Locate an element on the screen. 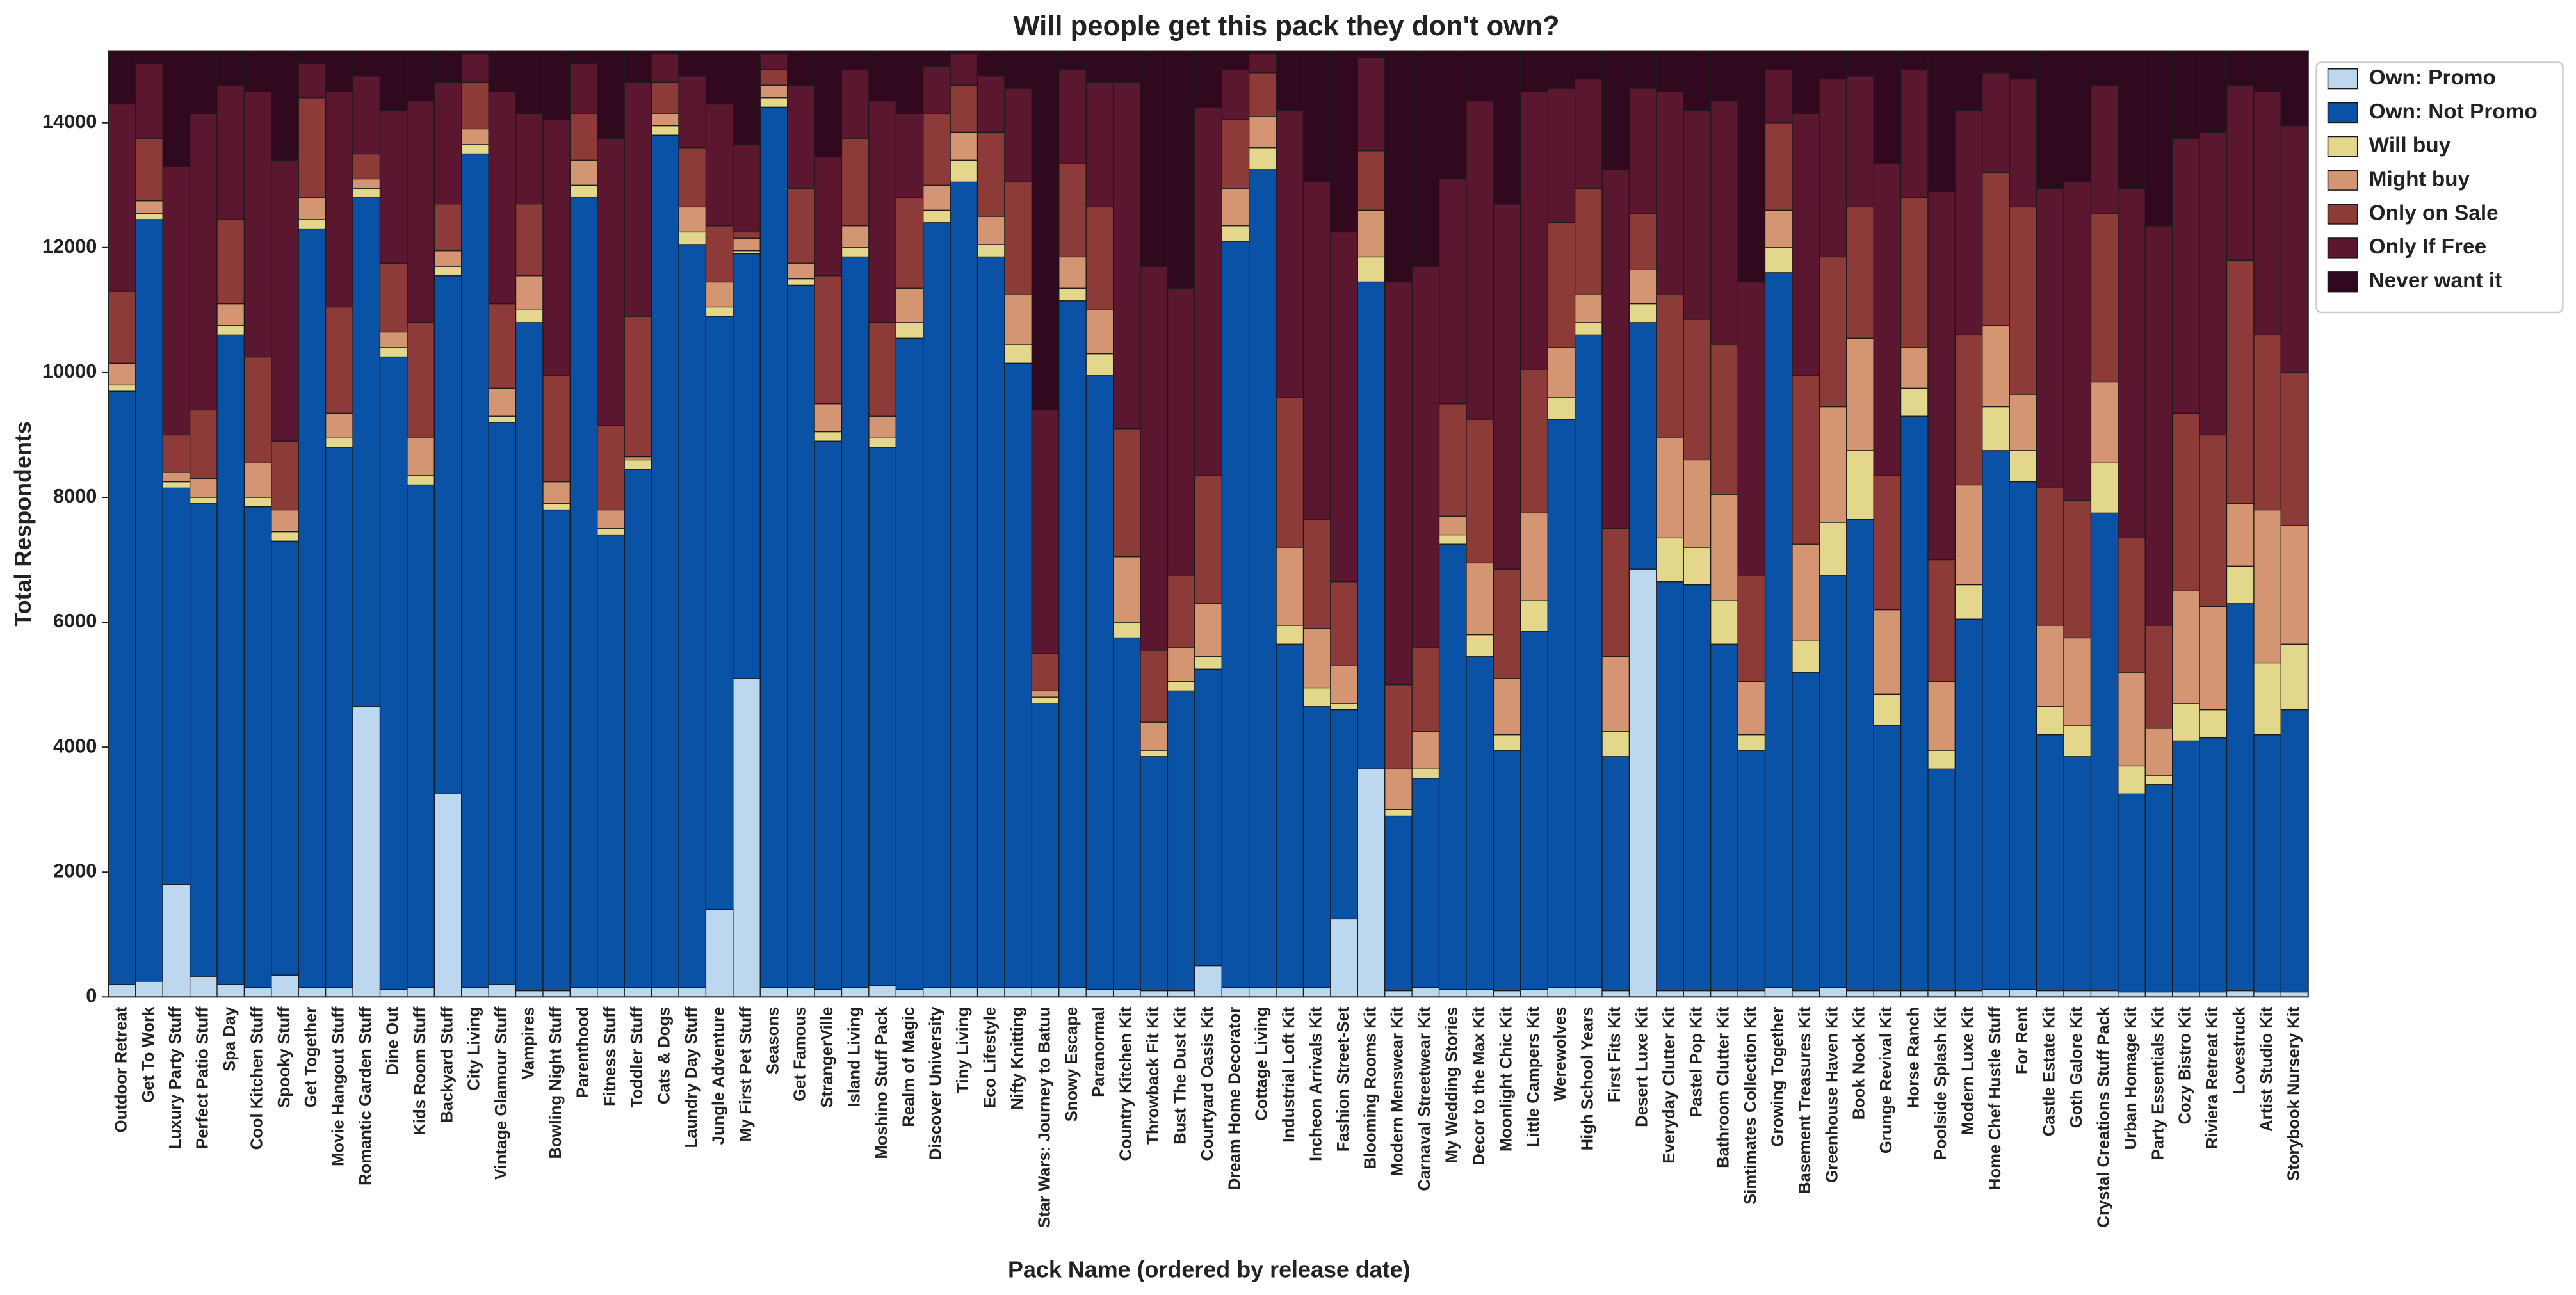 This screenshot has height=1295, width=2576. x-tick-label: Throwback Fit Kit is located at coordinates (1153, 1075).